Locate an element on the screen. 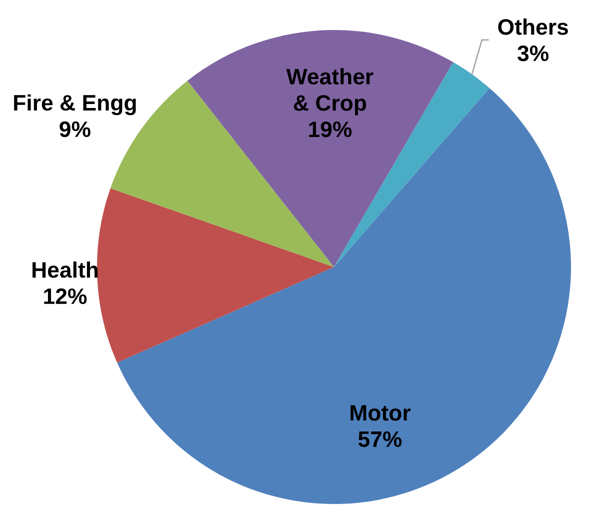  slice-label: Others is located at coordinates (533, 26).